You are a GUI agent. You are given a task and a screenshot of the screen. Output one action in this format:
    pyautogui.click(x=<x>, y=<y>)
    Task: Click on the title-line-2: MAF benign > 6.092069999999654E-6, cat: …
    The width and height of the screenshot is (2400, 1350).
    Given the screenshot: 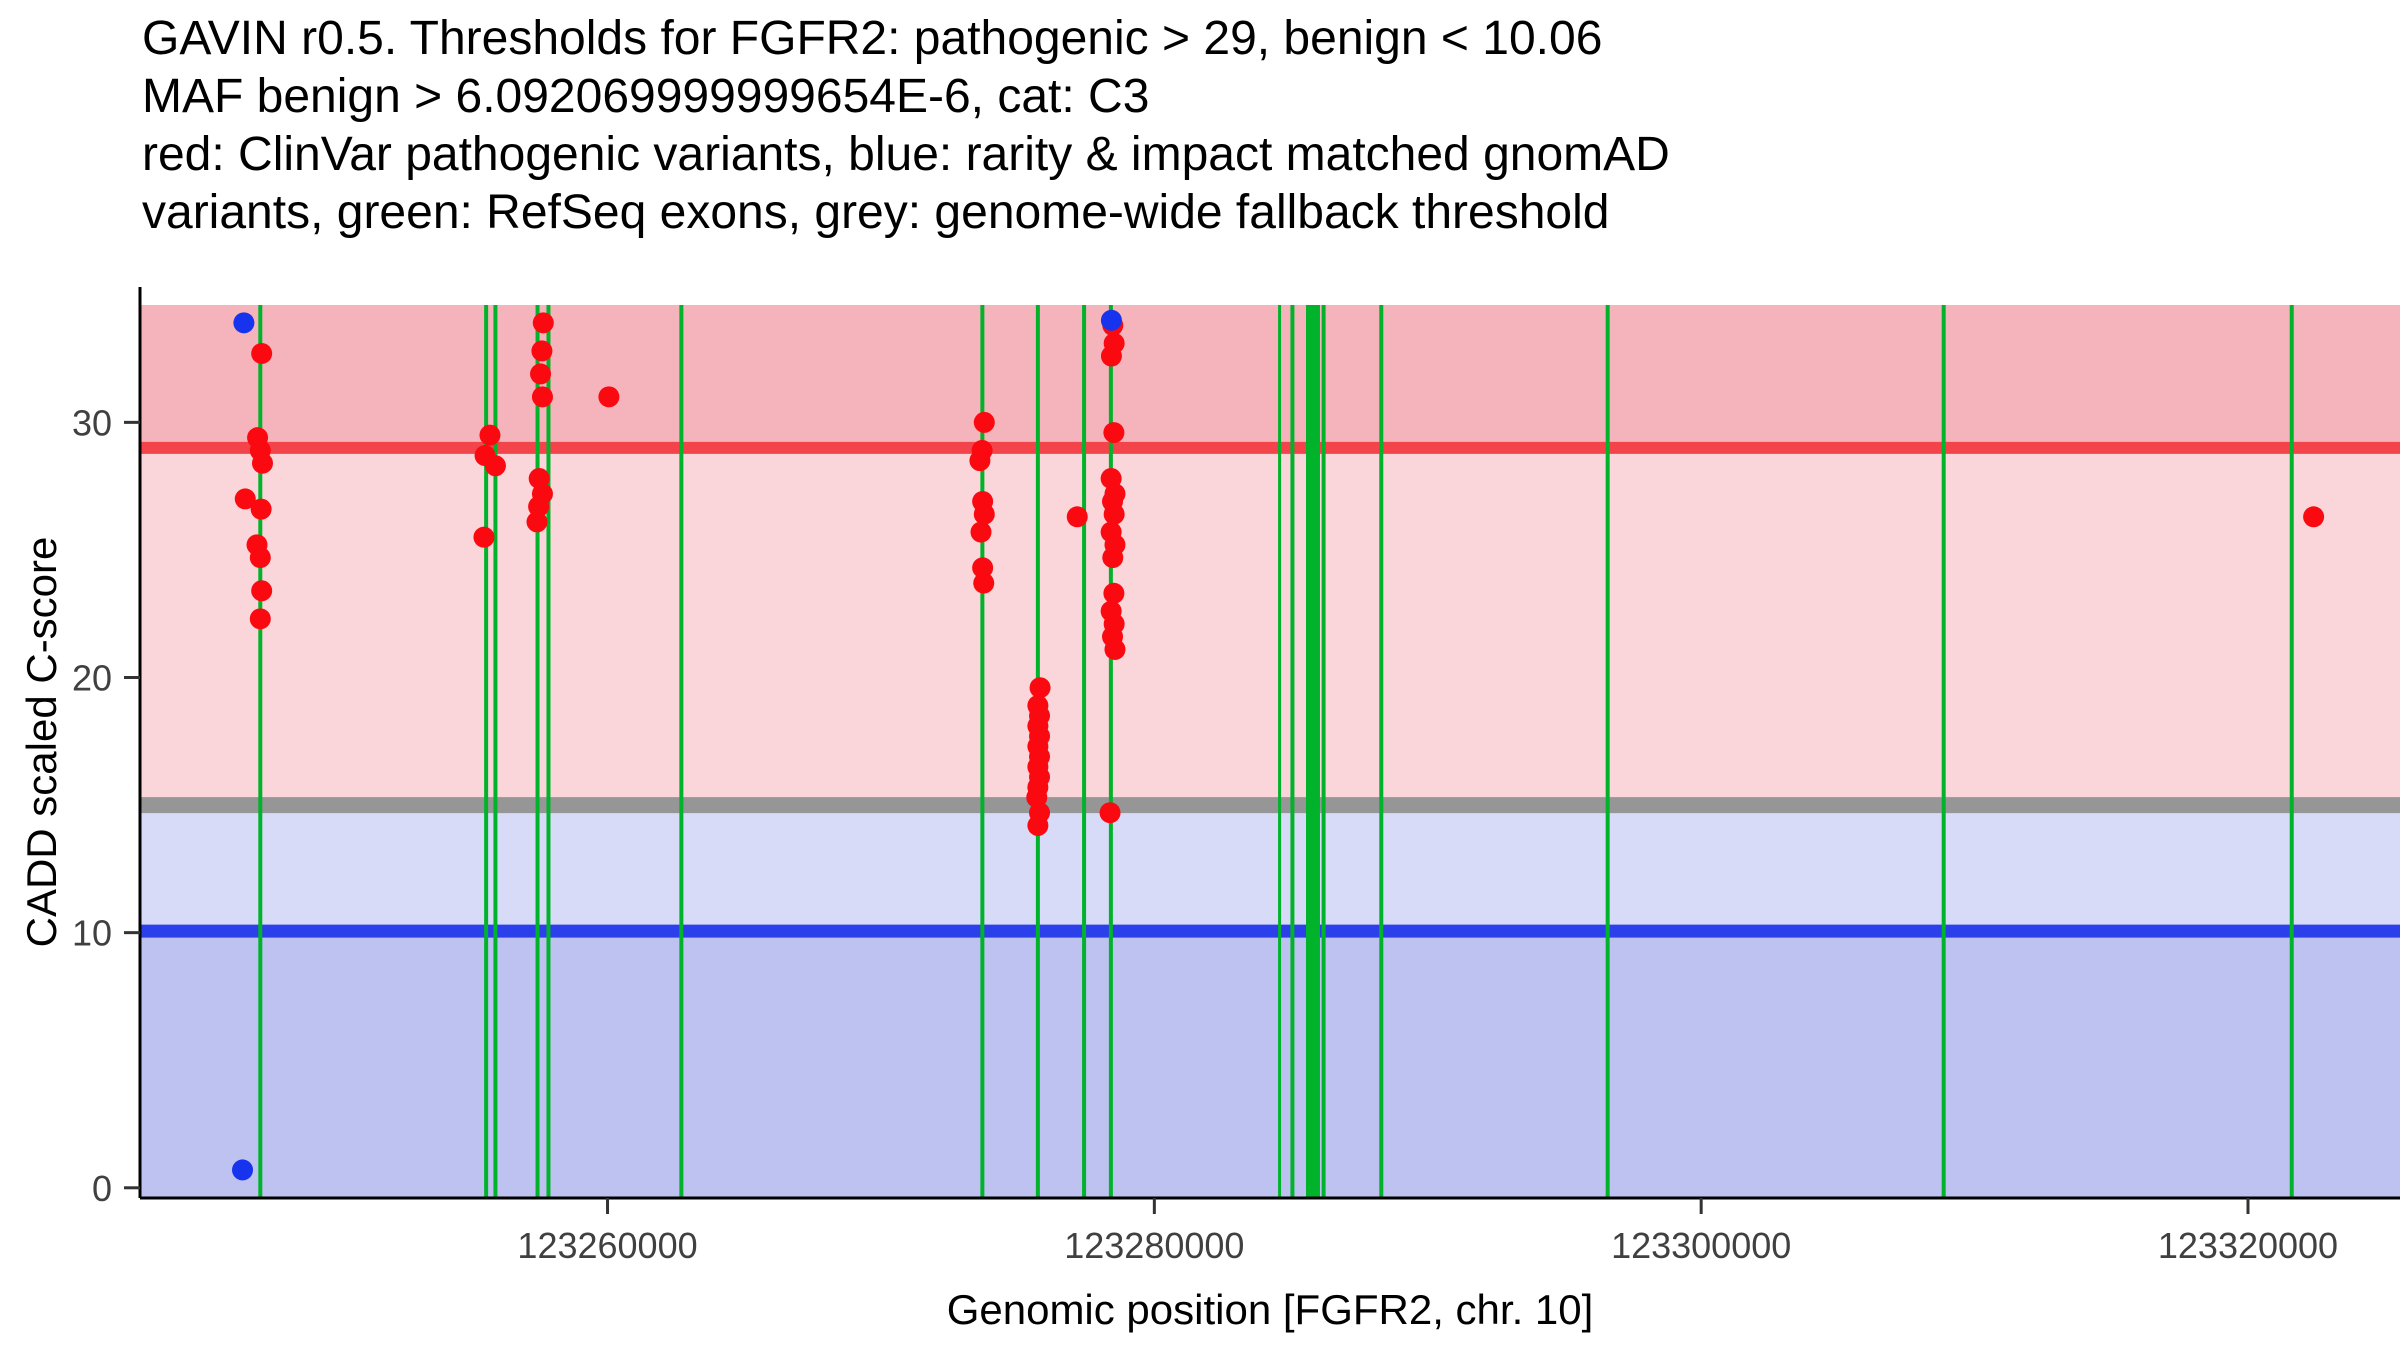 What is the action you would take?
    pyautogui.click(x=646, y=96)
    